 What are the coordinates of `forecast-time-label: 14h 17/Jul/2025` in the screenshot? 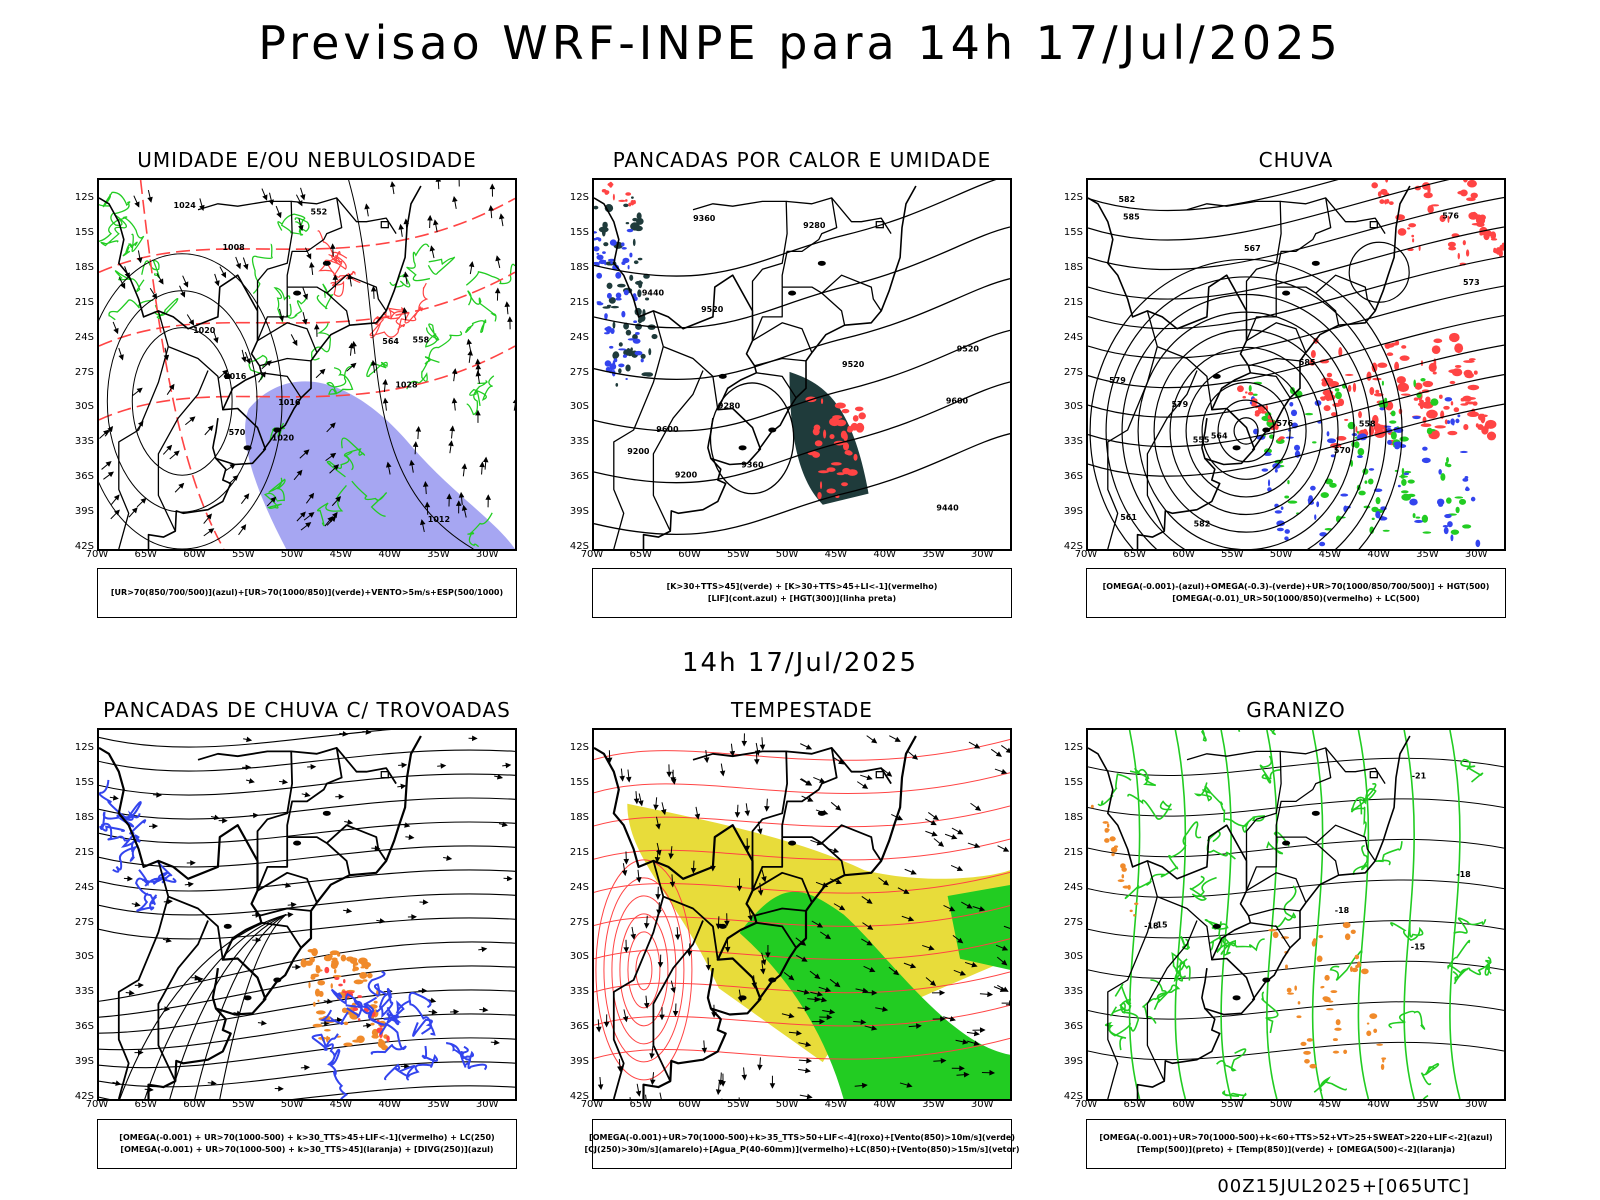 It's located at (800, 663).